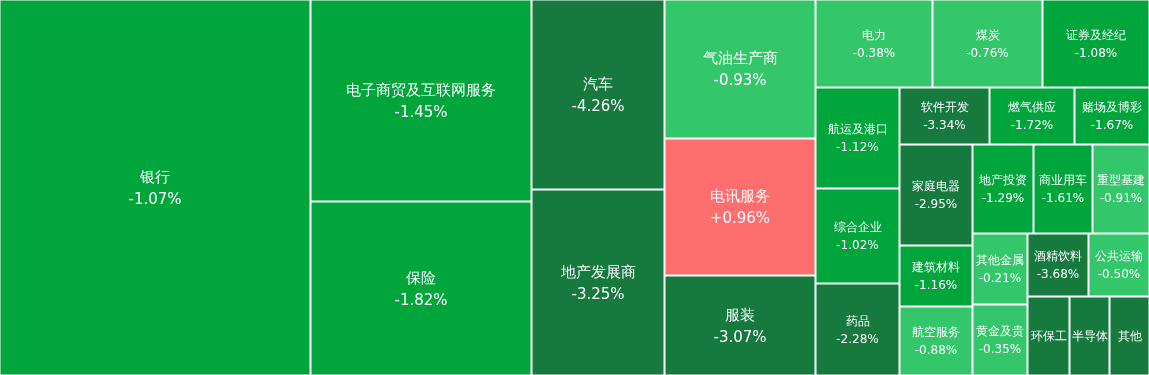 This screenshot has width=1149, height=375. I want to click on data-label: -1.02%, so click(857, 245).